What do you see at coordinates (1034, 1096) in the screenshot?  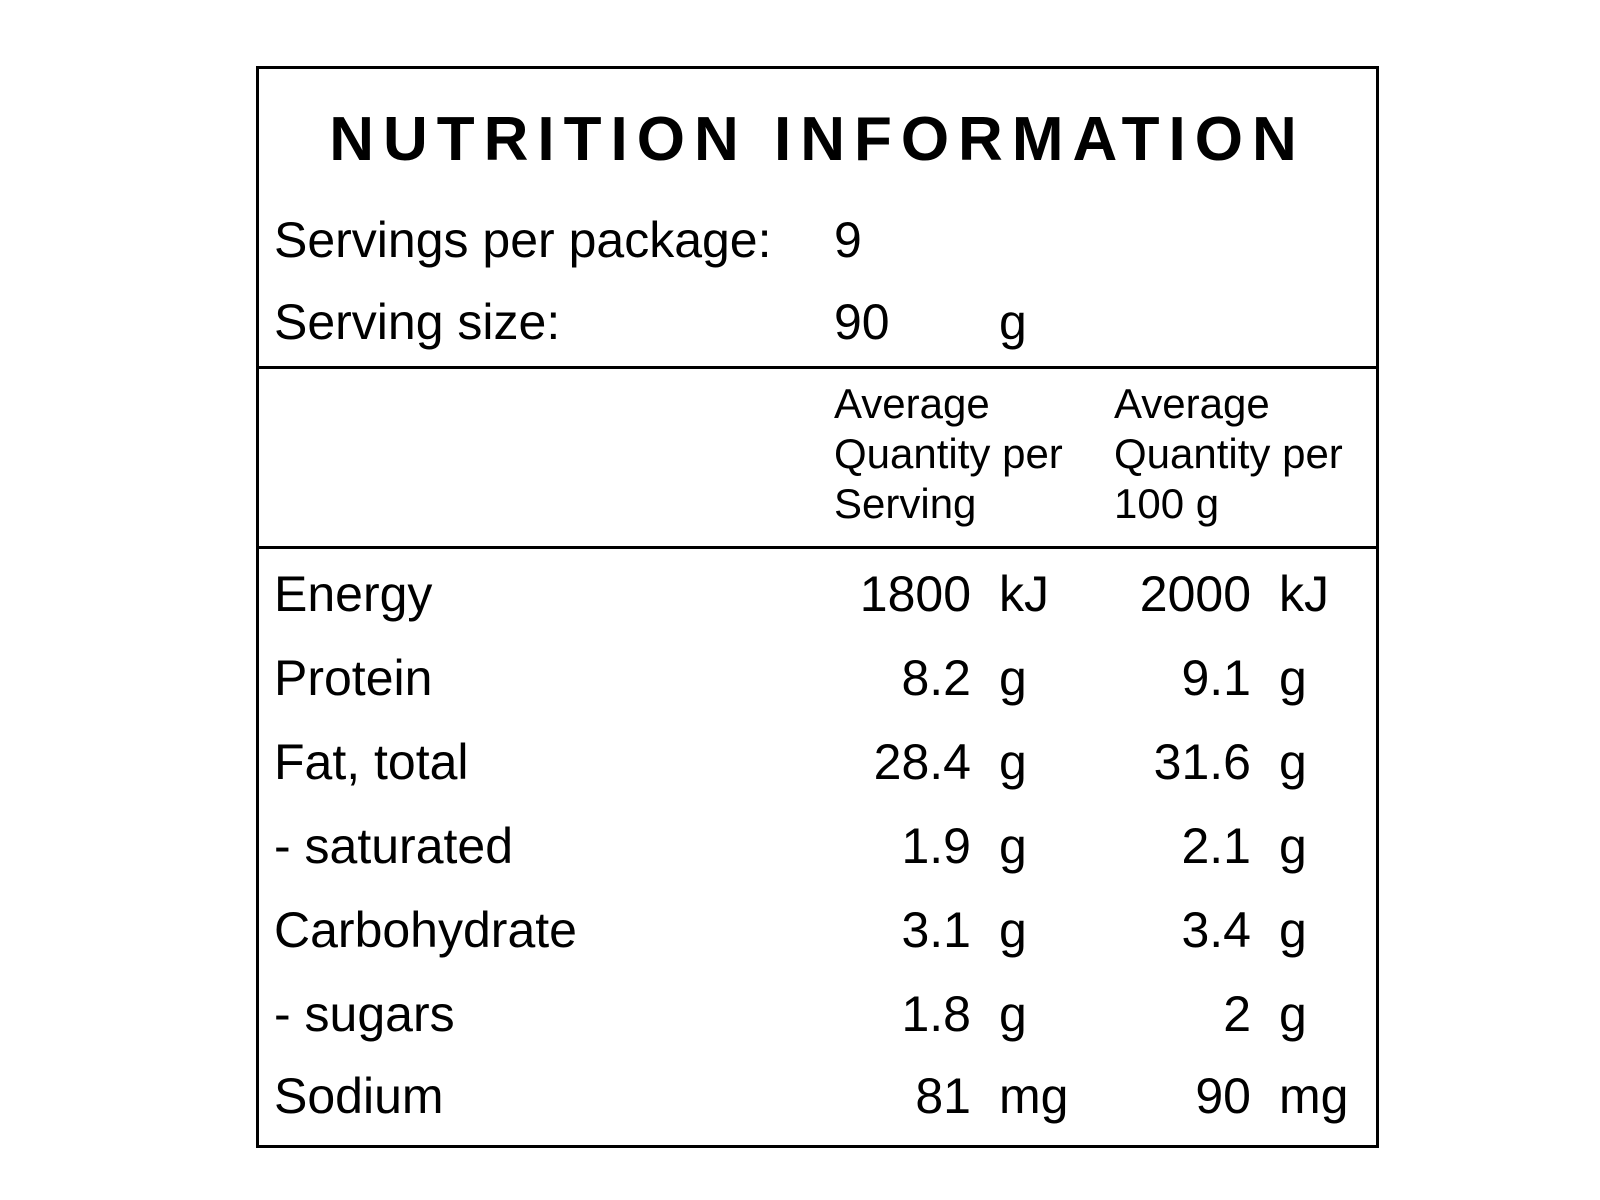 I see `per-serving-unit: mg` at bounding box center [1034, 1096].